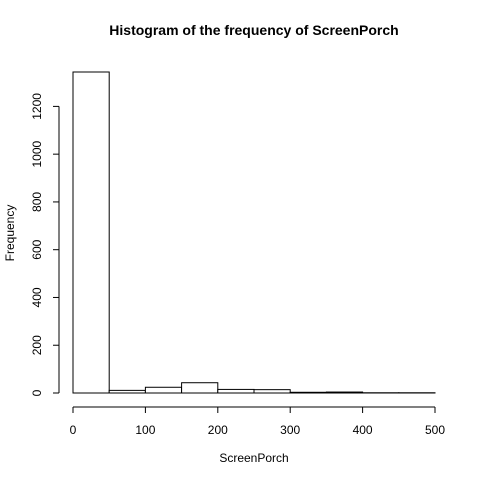 This screenshot has height=480, width=480. What do you see at coordinates (37, 345) in the screenshot?
I see `y-tick-label: 200` at bounding box center [37, 345].